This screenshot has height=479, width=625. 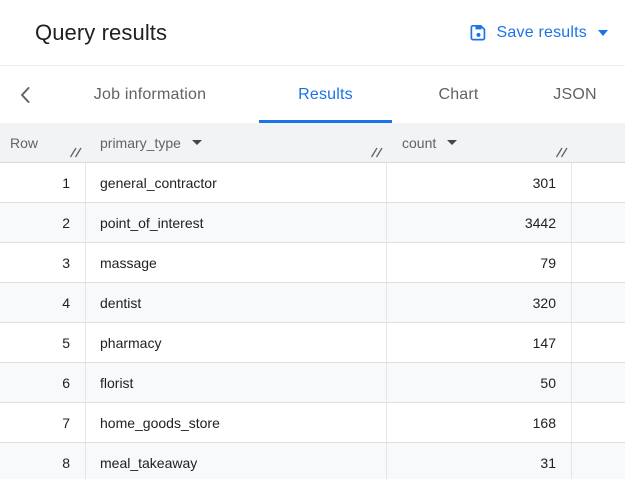 I want to click on cell-row-number: 3, so click(x=43, y=262).